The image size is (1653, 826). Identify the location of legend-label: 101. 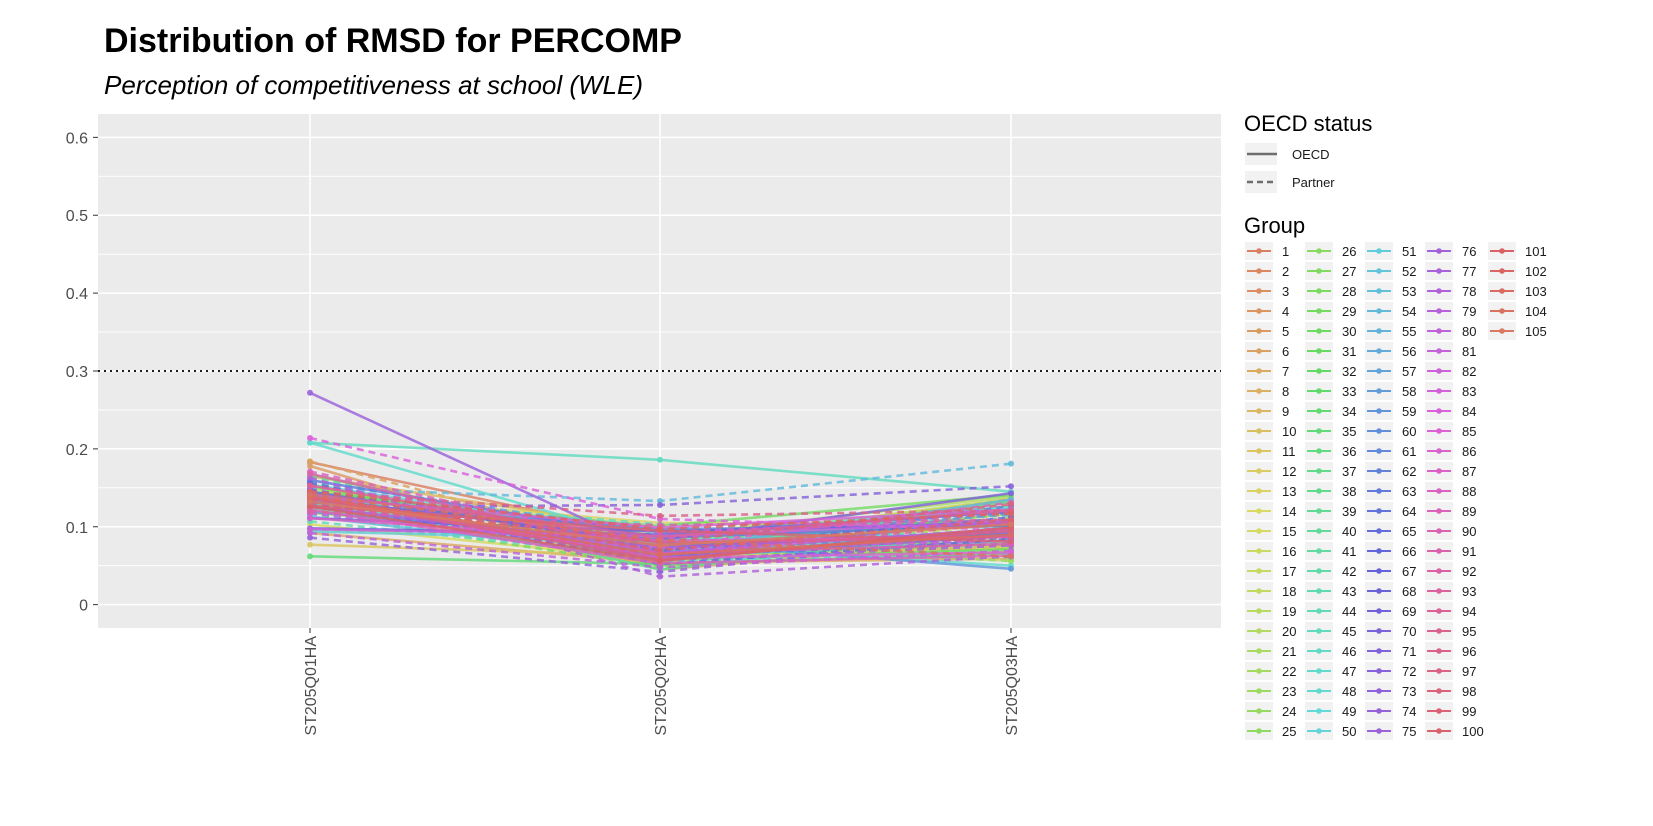
(1536, 251).